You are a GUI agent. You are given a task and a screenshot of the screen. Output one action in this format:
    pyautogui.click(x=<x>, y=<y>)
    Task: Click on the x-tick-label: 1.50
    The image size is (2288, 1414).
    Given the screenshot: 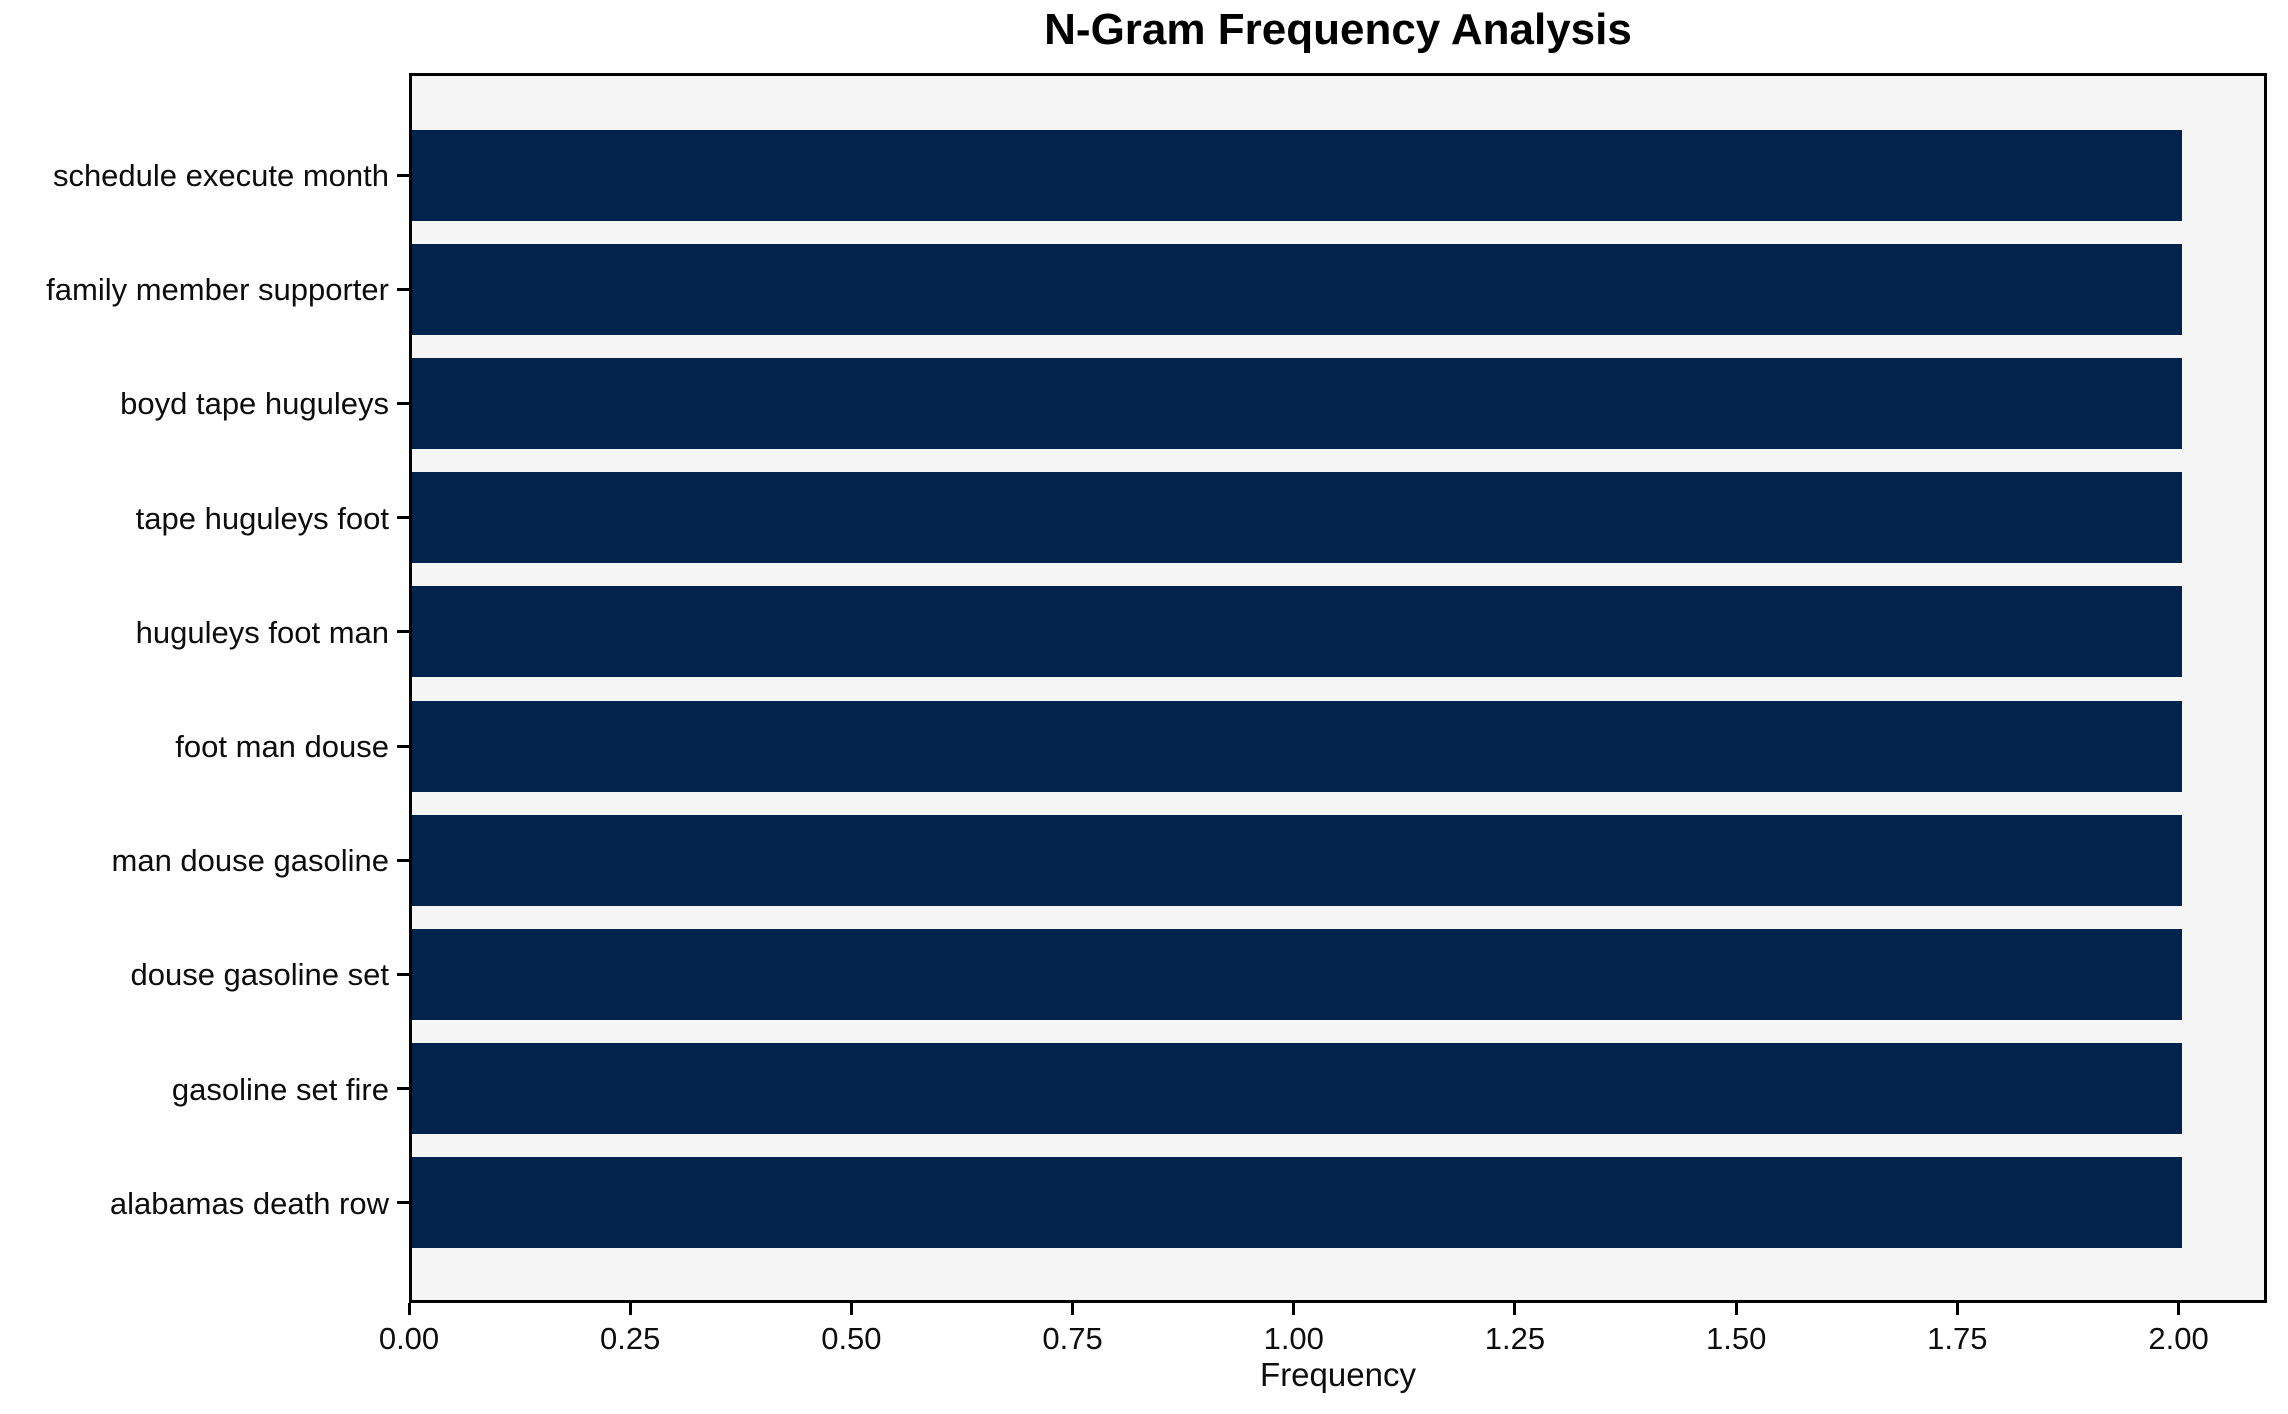 What is the action you would take?
    pyautogui.click(x=1736, y=1338)
    